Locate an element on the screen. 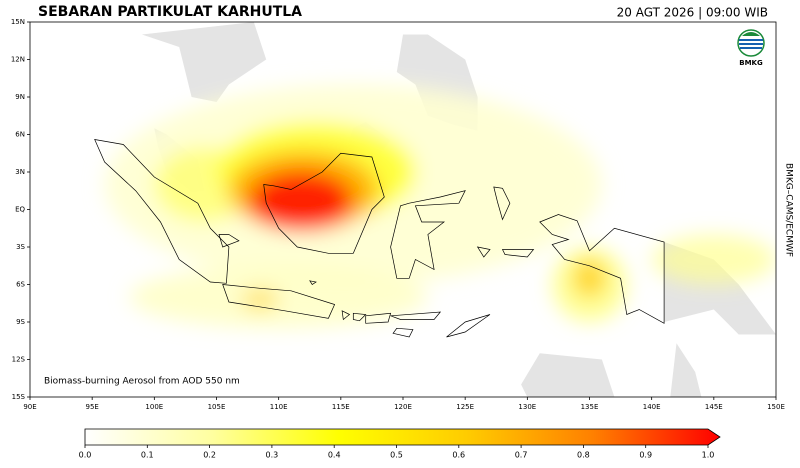 The image size is (800, 468). x-tick-label: 100E is located at coordinates (154, 407).